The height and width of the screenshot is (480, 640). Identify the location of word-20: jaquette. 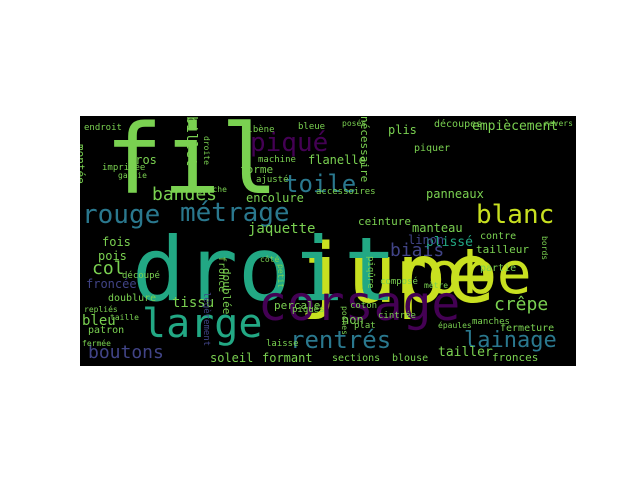
(282, 229).